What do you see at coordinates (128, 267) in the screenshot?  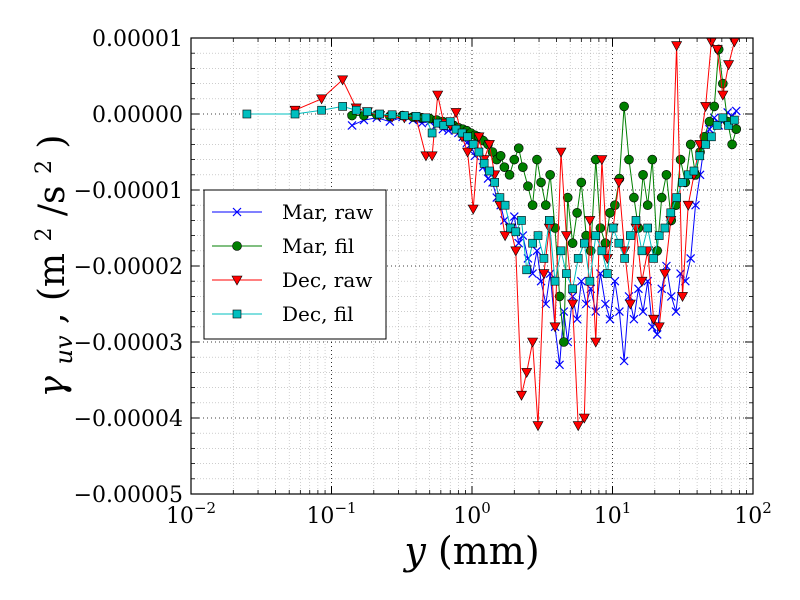 I see `y-tick-label: −0.00002` at bounding box center [128, 267].